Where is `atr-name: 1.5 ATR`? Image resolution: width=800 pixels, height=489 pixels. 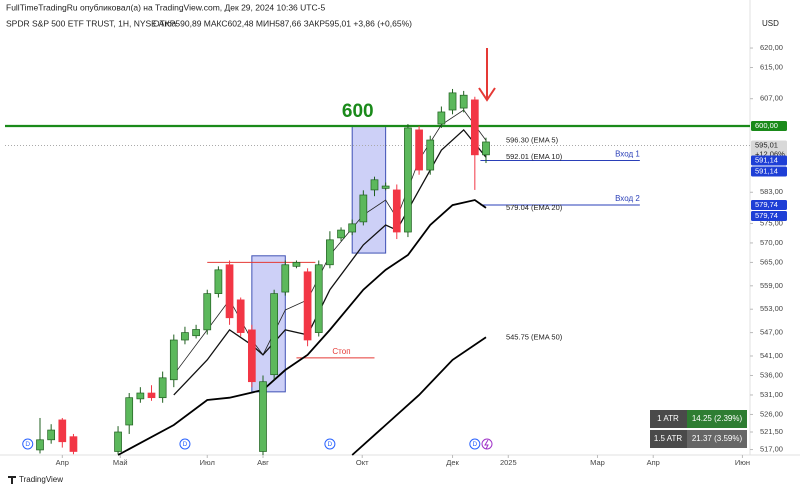 atr-name: 1.5 ATR is located at coordinates (668, 438).